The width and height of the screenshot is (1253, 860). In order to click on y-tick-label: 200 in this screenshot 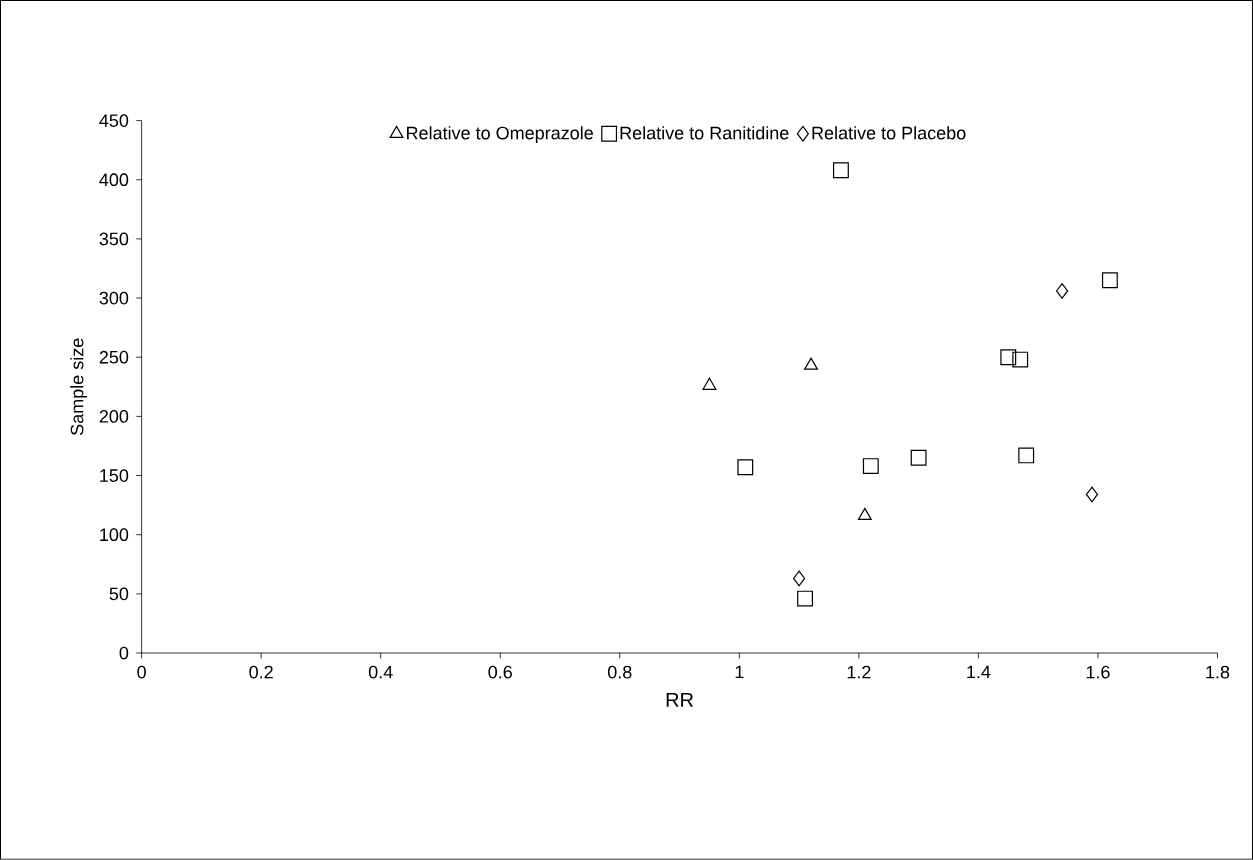, I will do `click(114, 416)`.